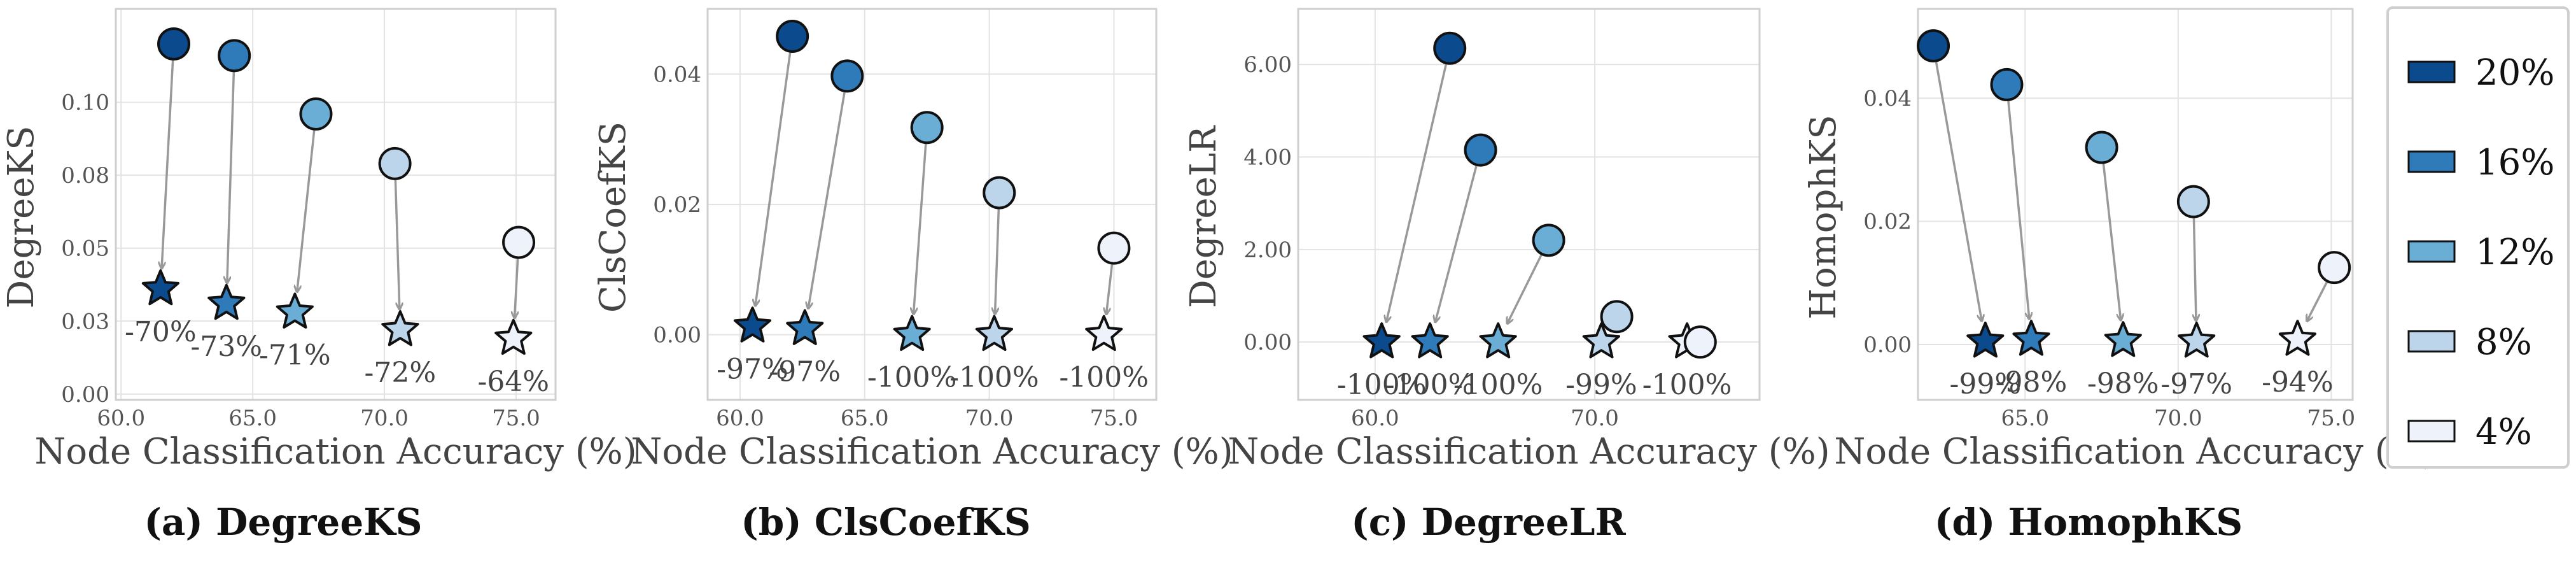 The height and width of the screenshot is (568, 2576). I want to click on panel-caption: (b) ClsCoefKS, so click(885, 522).